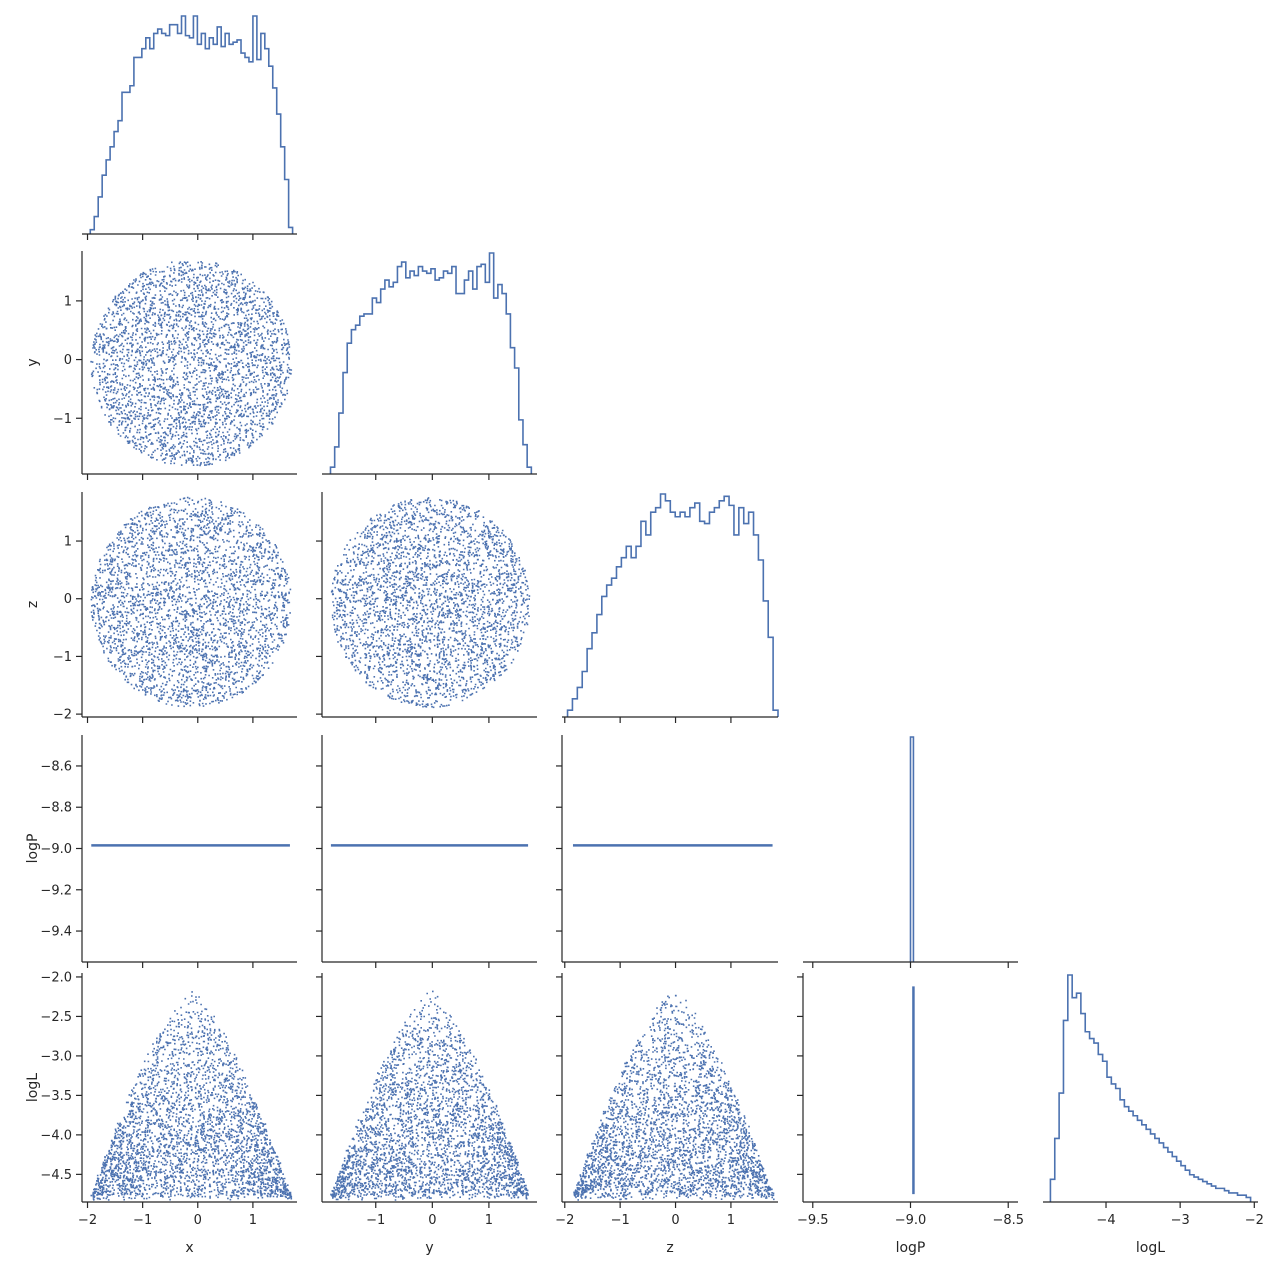 Image resolution: width=1280 pixels, height=1263 pixels. Describe the element at coordinates (429, 1248) in the screenshot. I see `x-axis-label-y: y` at that location.